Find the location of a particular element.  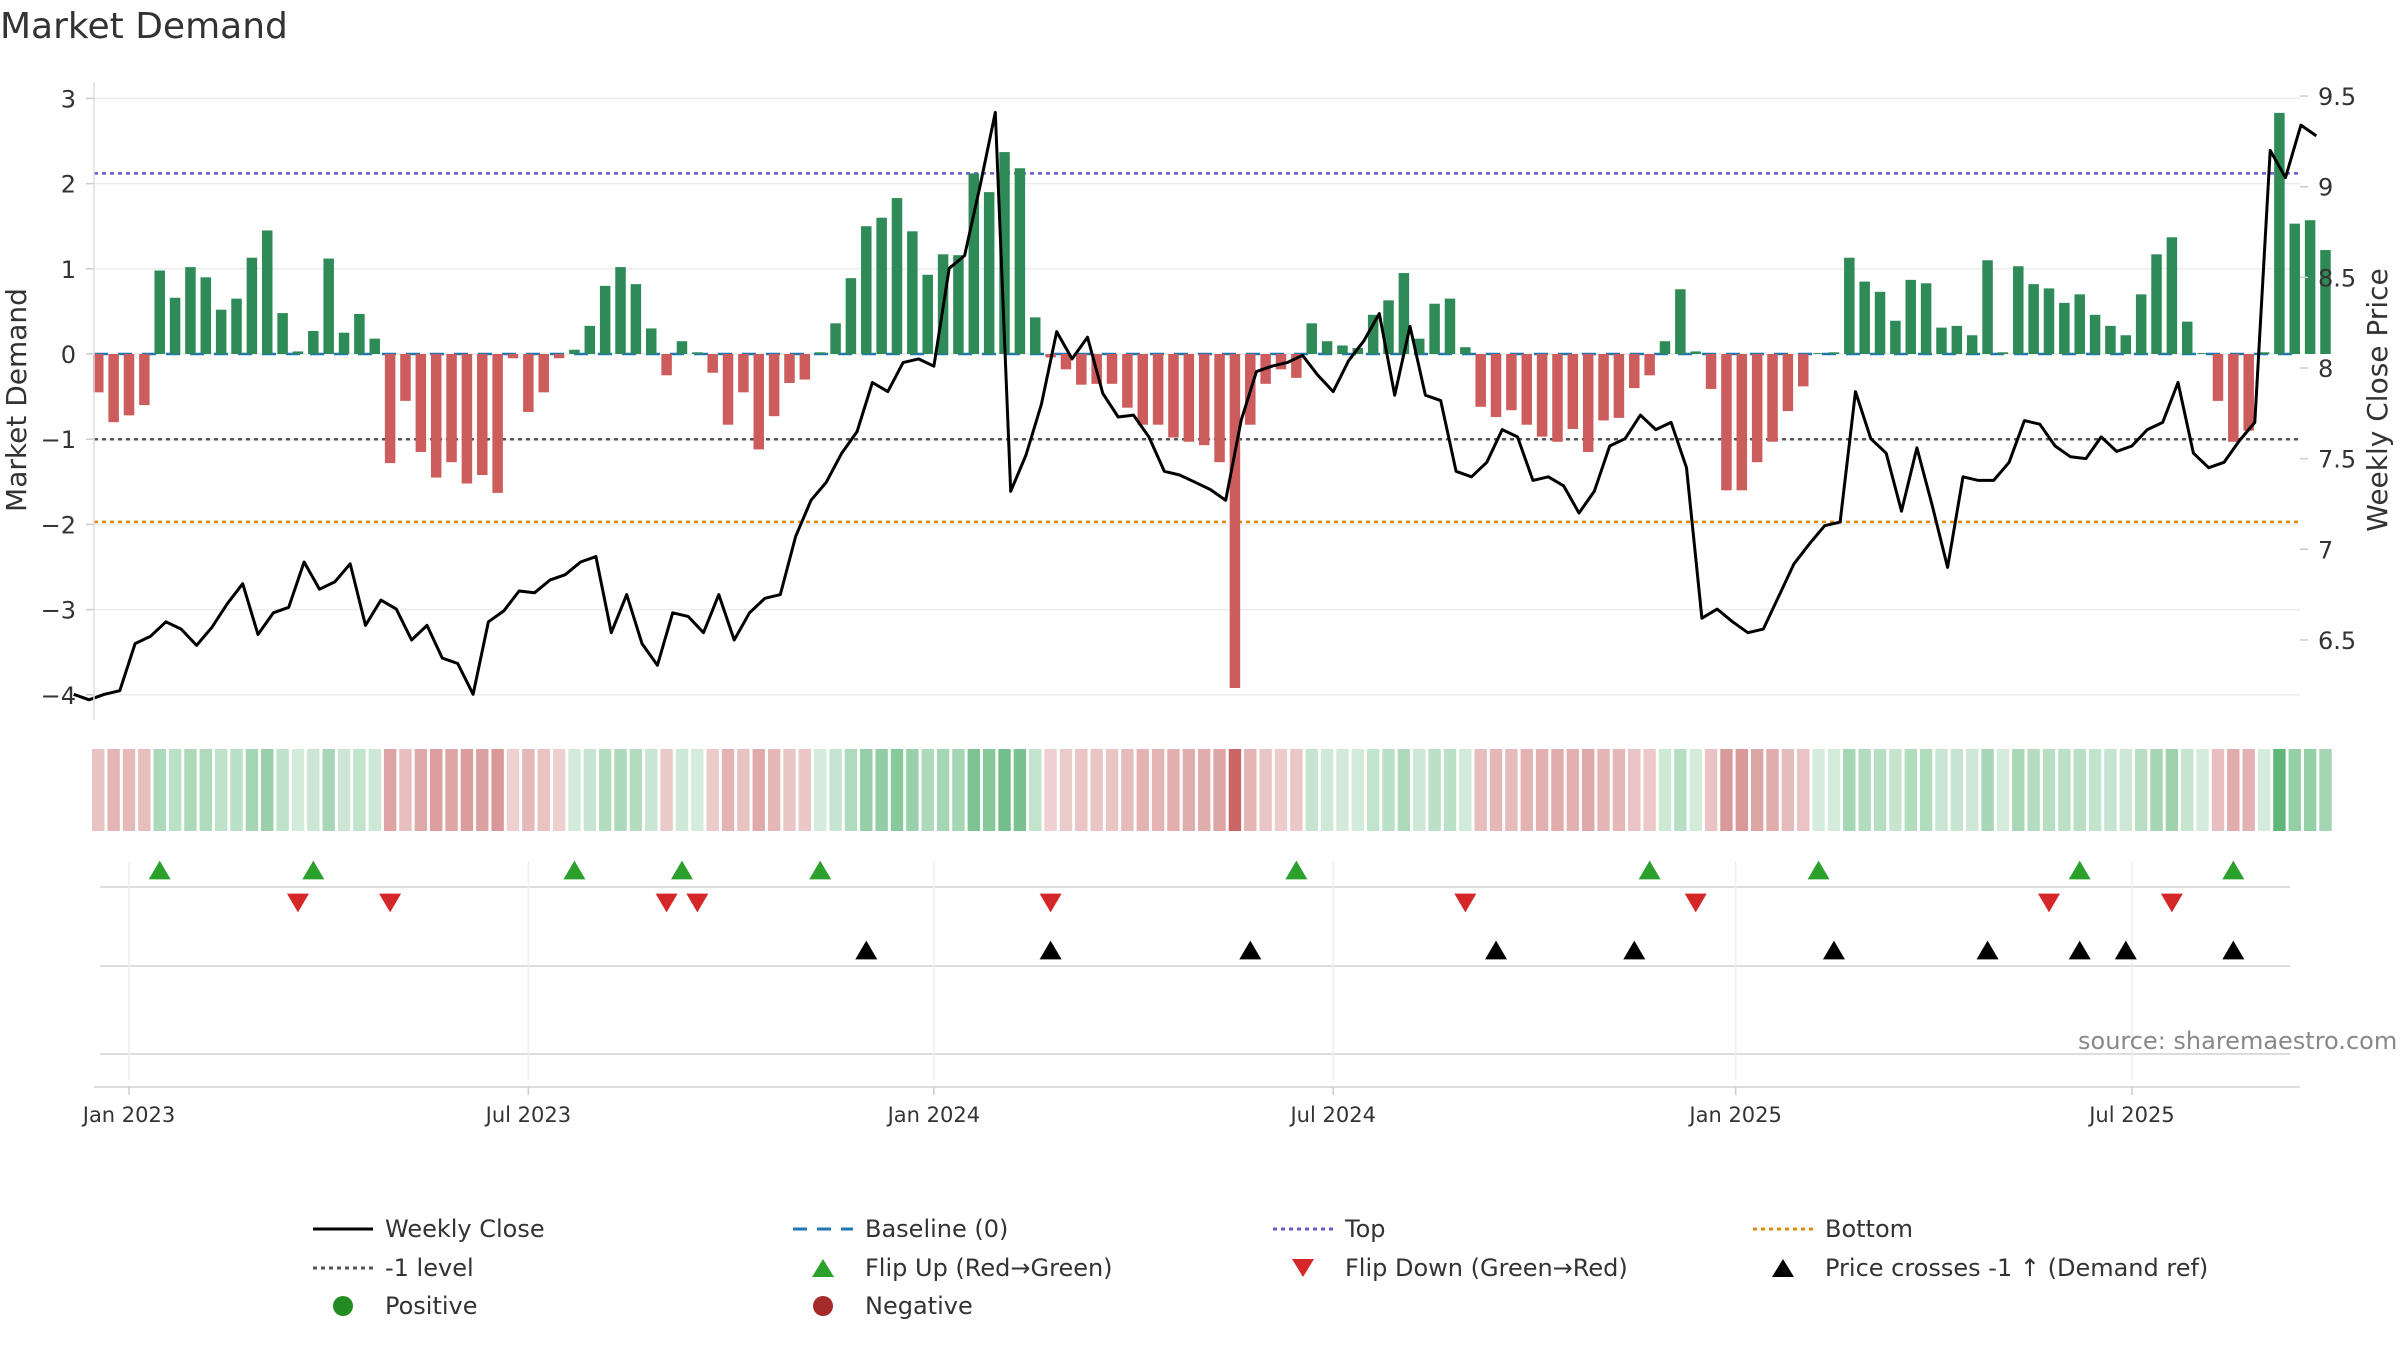

legend-label: Negative is located at coordinates (919, 1306).